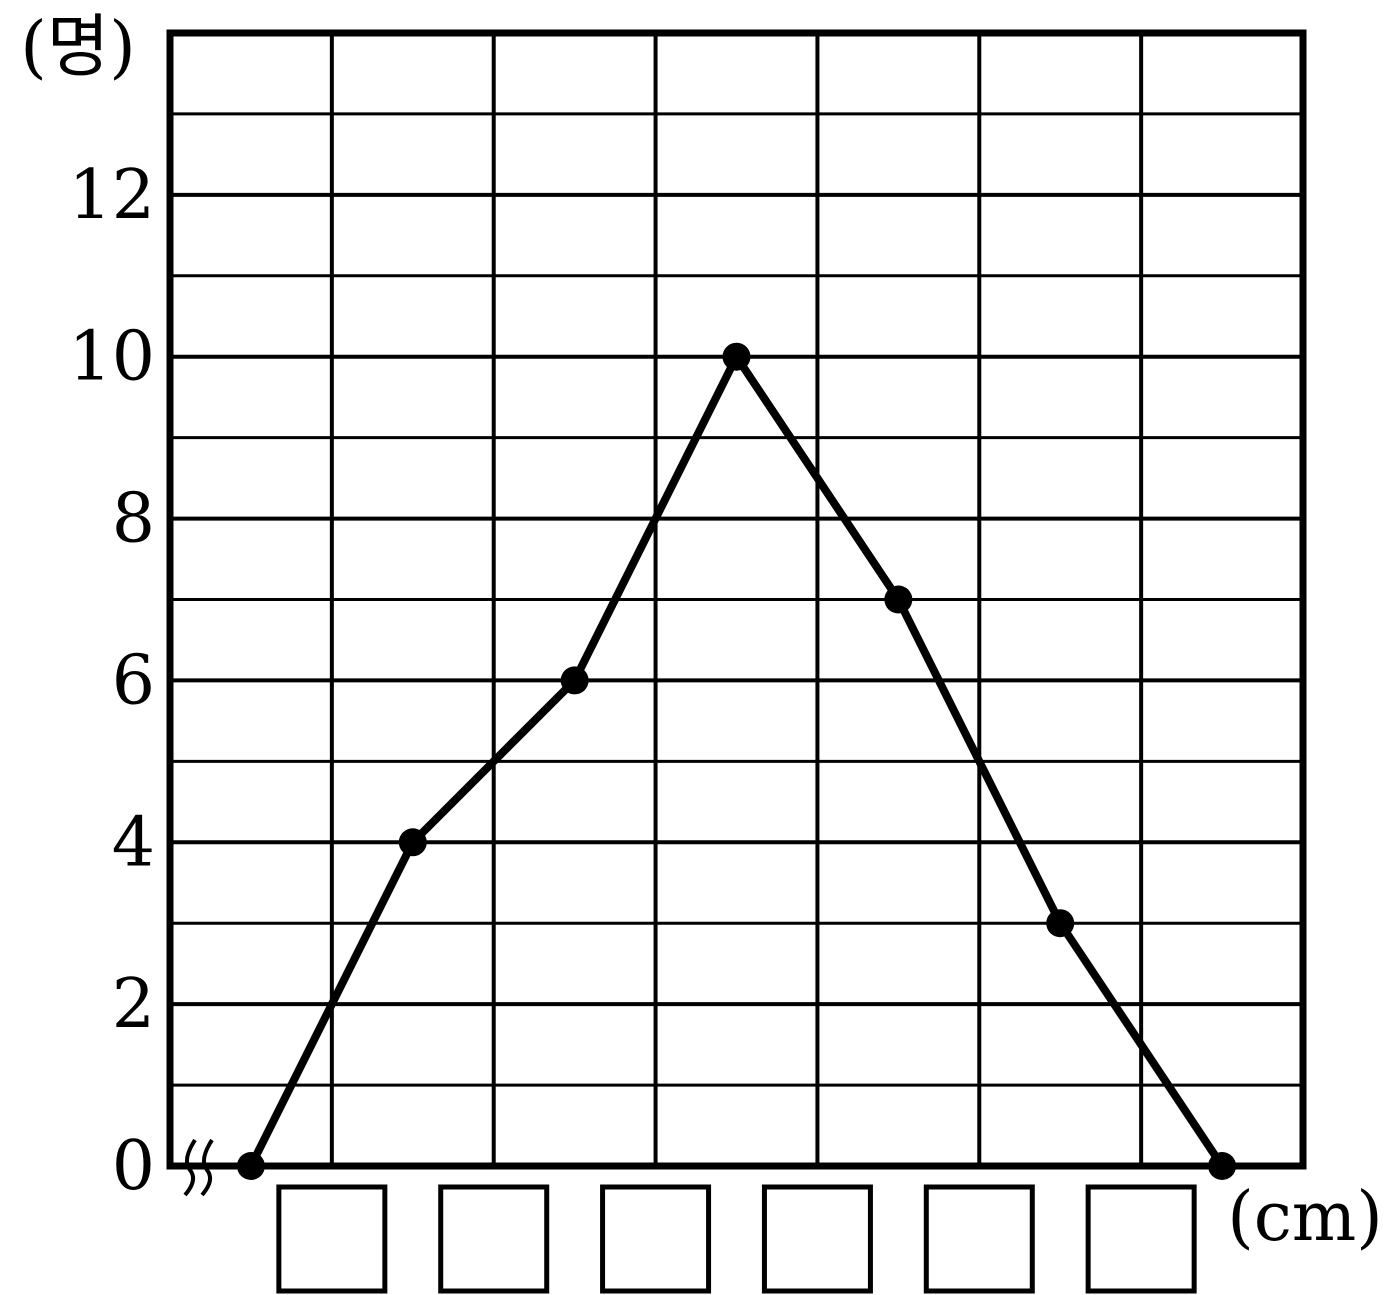 The width and height of the screenshot is (1397, 1295). I want to click on x-axis-unit-label: (cm), so click(1305, 1217).